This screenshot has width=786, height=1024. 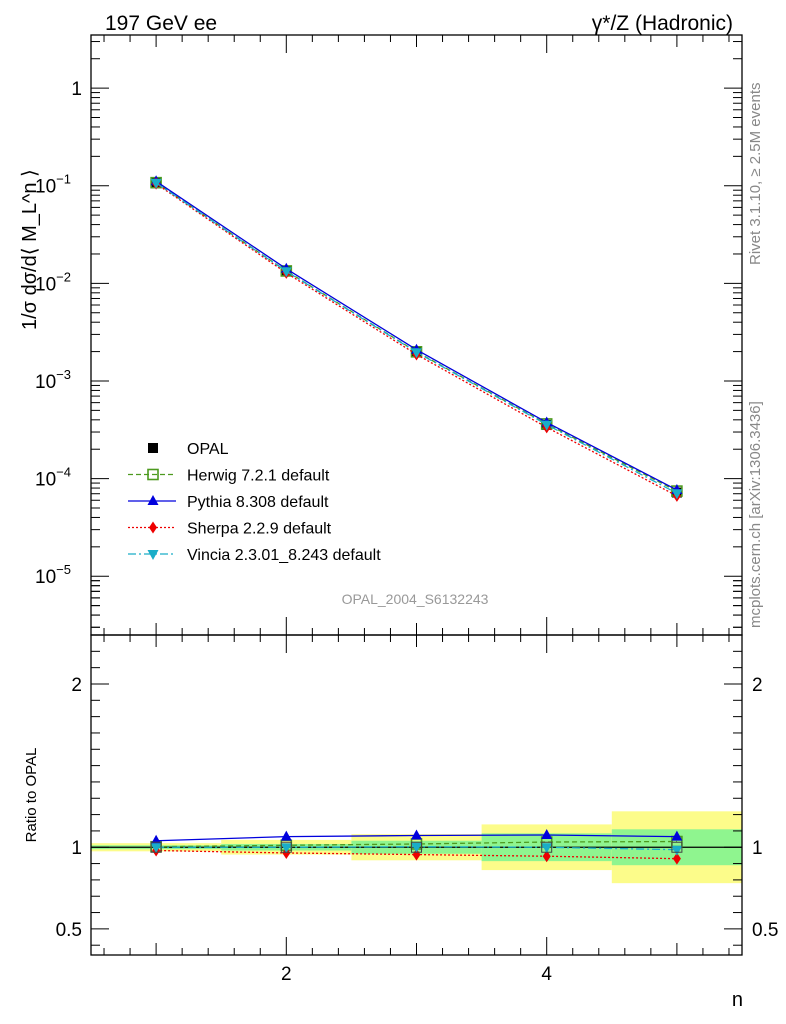 I want to click on ratio-y-tick-label: 0.5, so click(x=69, y=930).